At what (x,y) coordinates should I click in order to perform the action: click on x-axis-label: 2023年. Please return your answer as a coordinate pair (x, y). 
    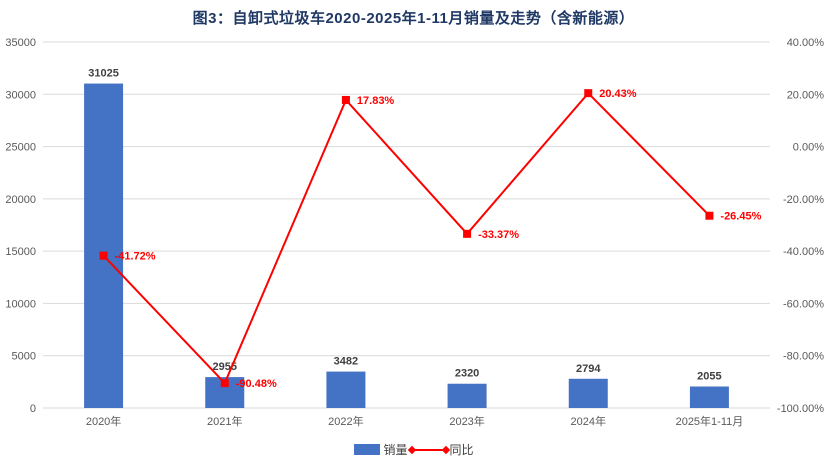
    Looking at the image, I should click on (466, 421).